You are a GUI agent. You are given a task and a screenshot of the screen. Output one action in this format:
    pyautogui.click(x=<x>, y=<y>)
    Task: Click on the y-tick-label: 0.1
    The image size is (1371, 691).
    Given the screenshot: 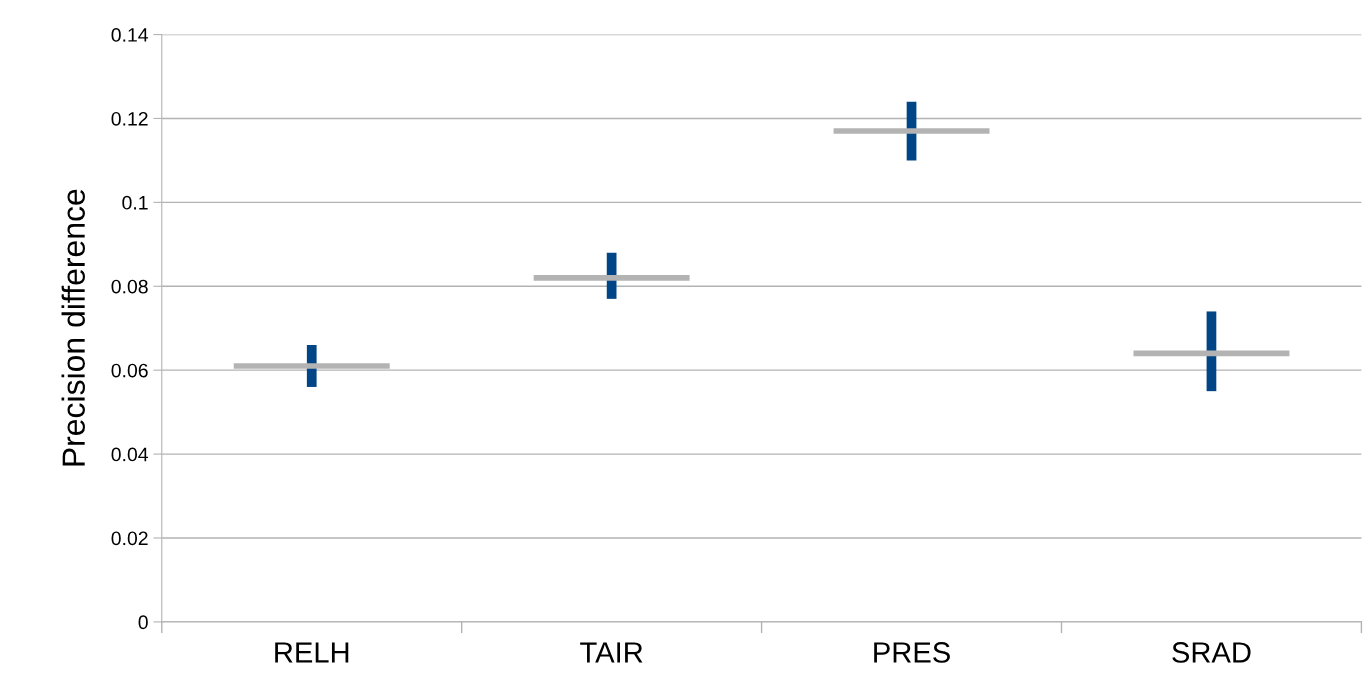 What is the action you would take?
    pyautogui.click(x=135, y=202)
    